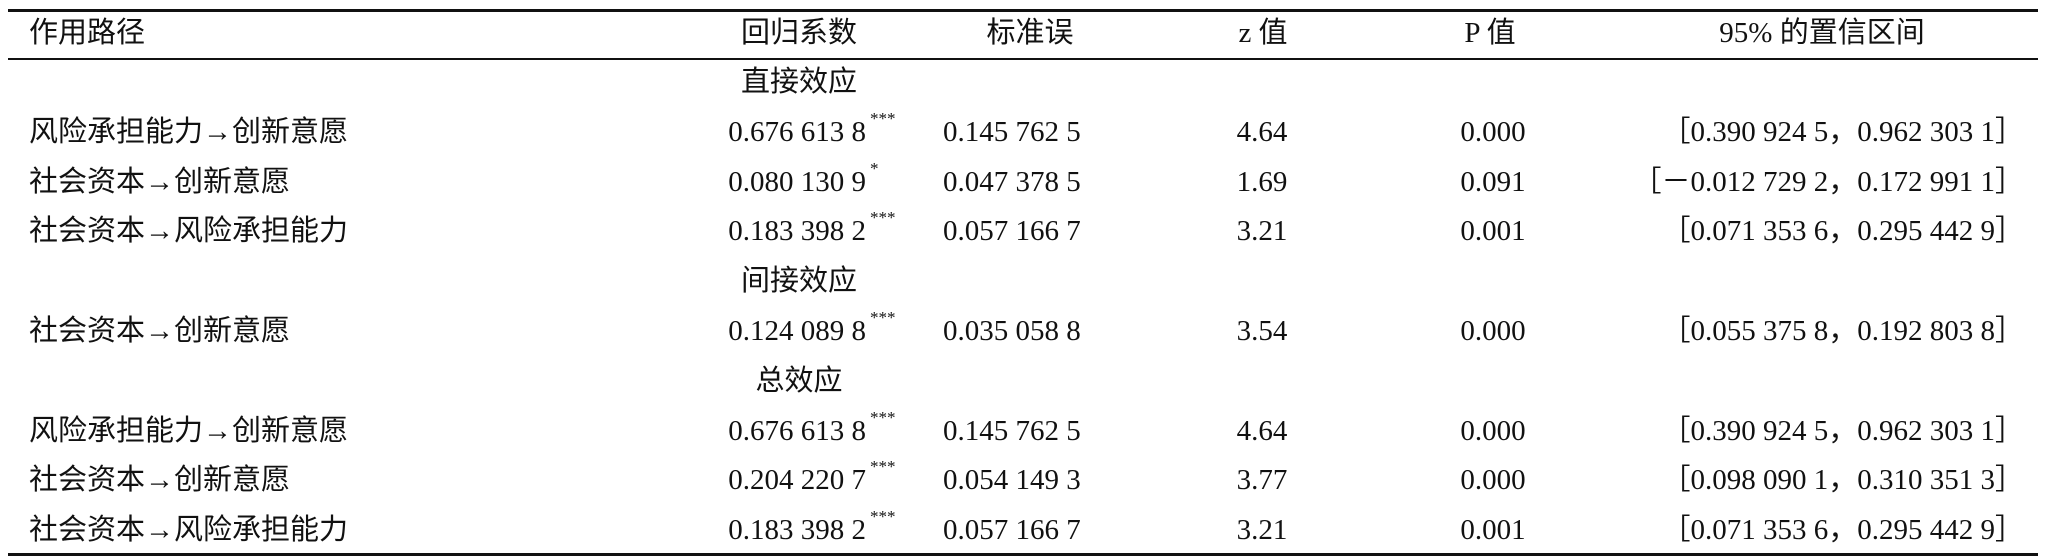  Describe the element at coordinates (1828, 181) in the screenshot. I see `ci-cell: ［－0.012 729 2，0.172 991 1］` at that location.